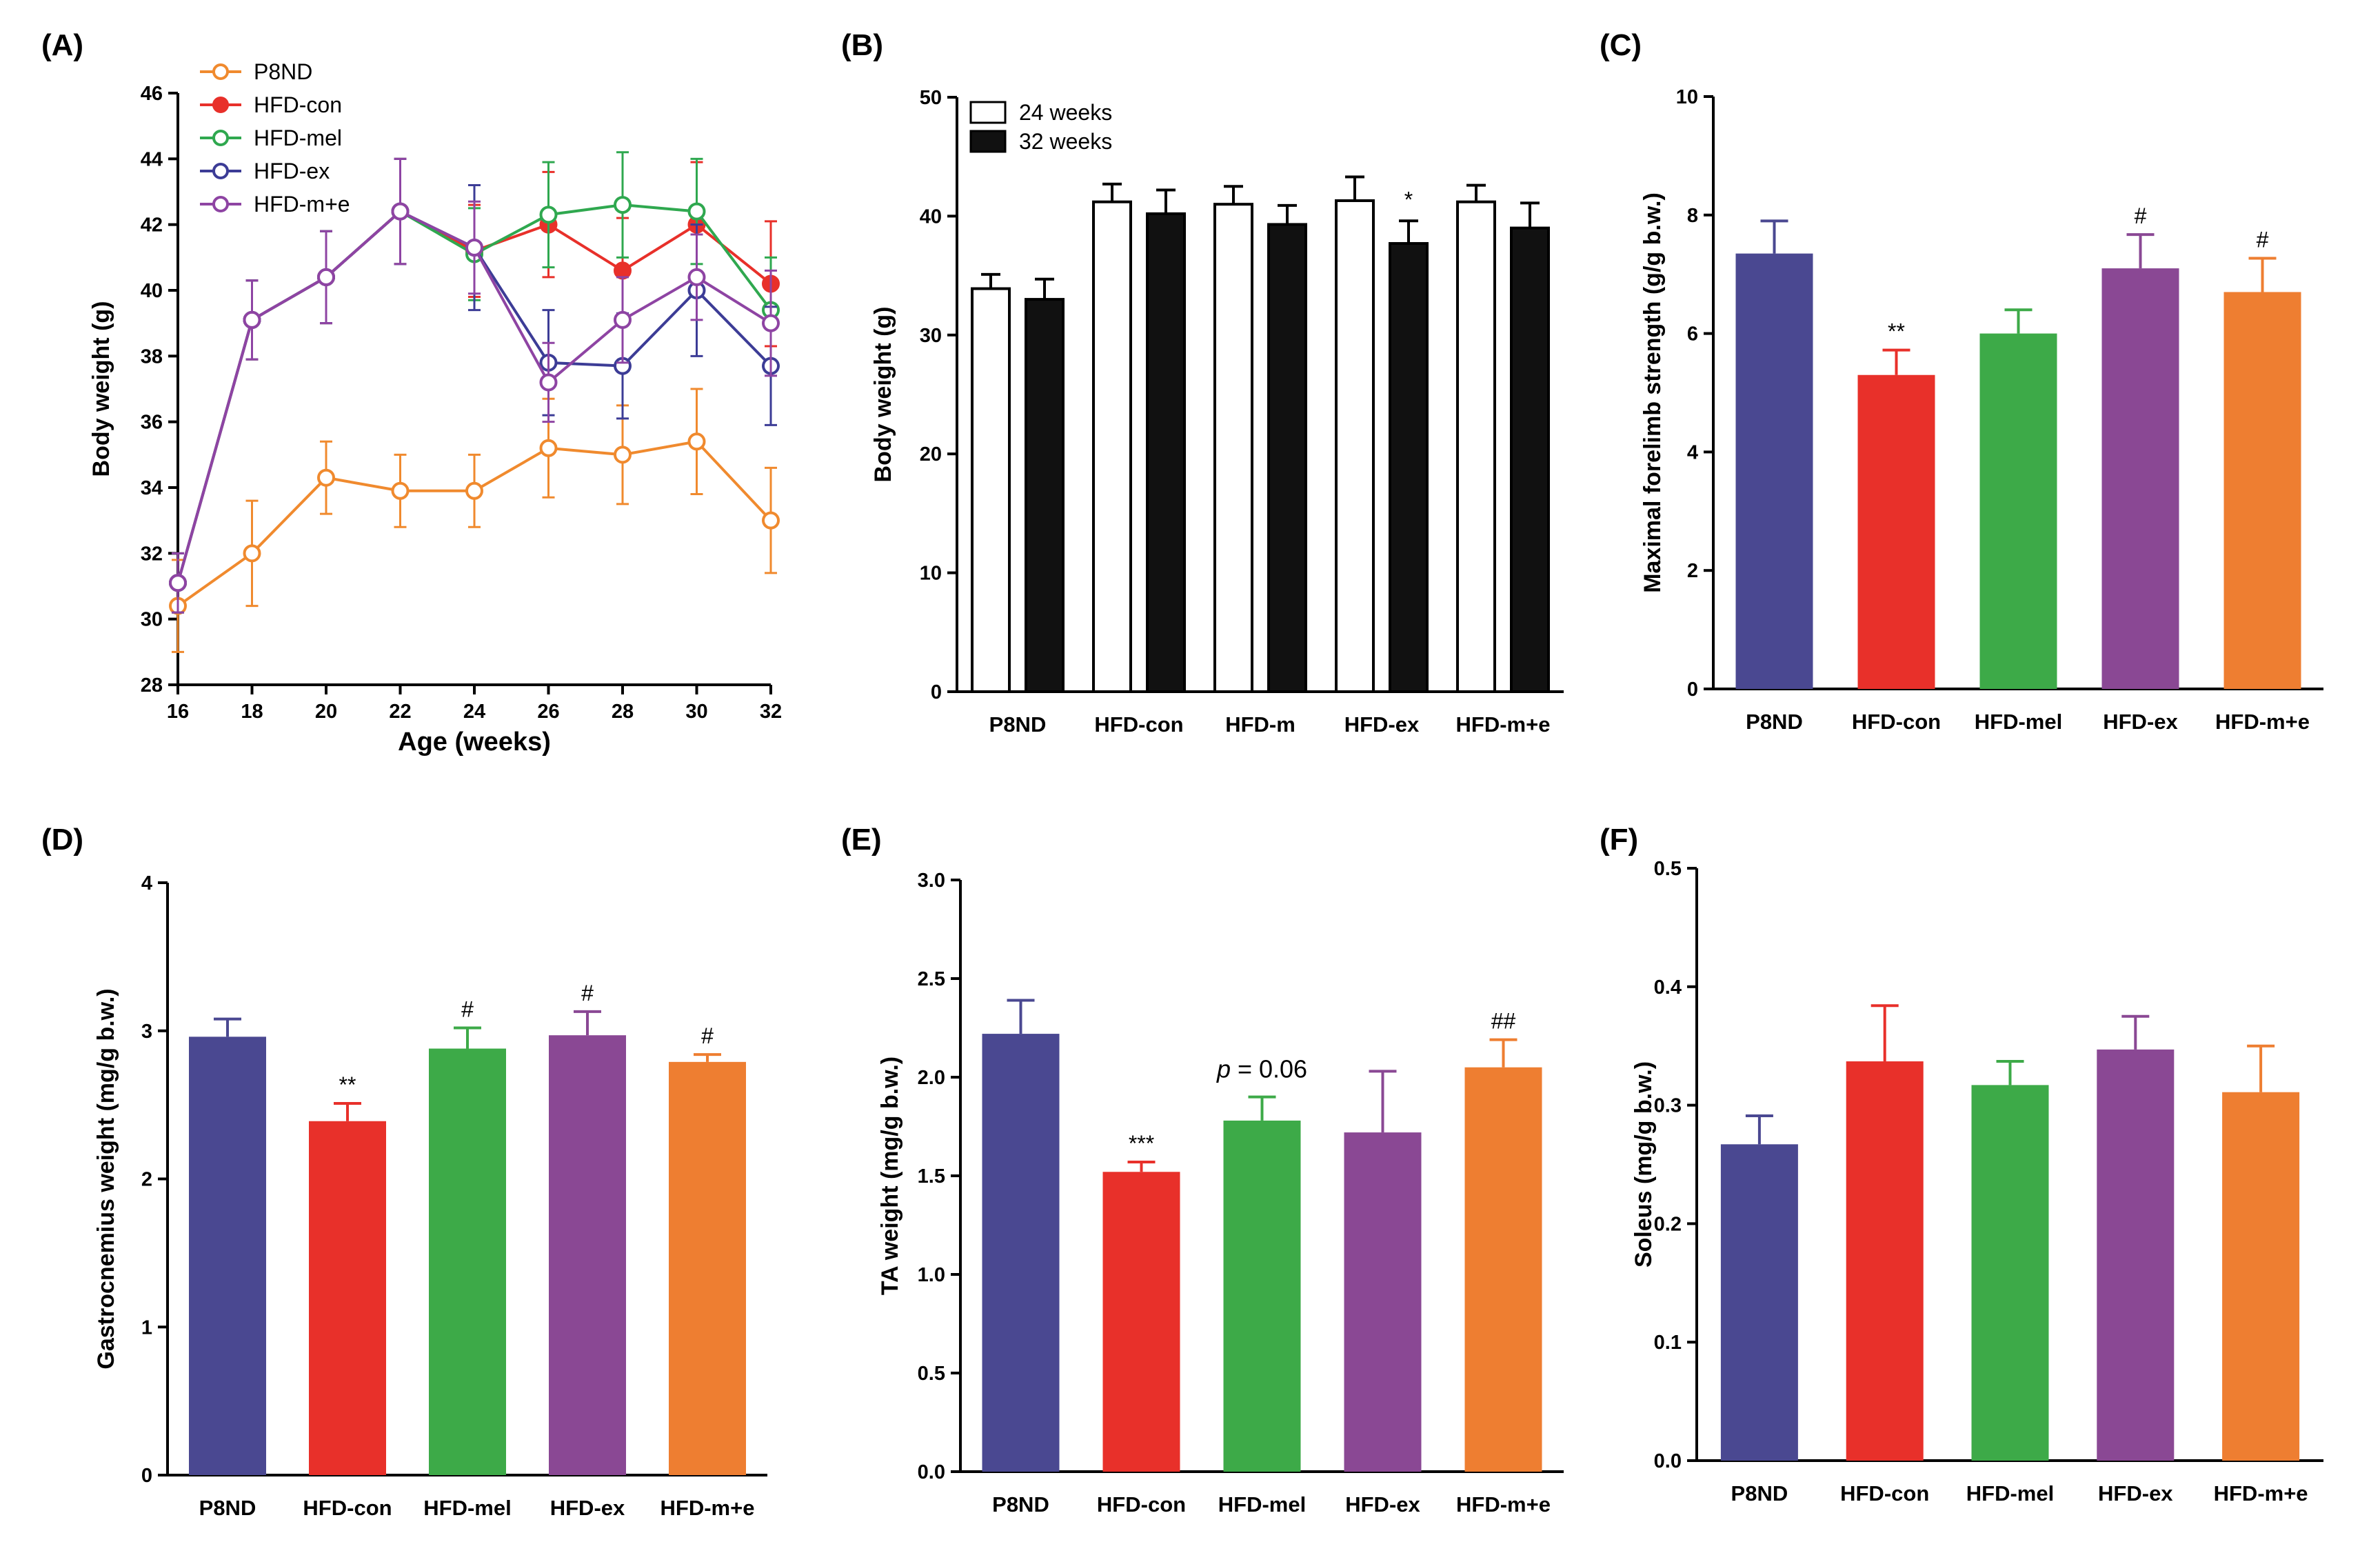  I want to click on y-tick-label: 32, so click(152, 554).